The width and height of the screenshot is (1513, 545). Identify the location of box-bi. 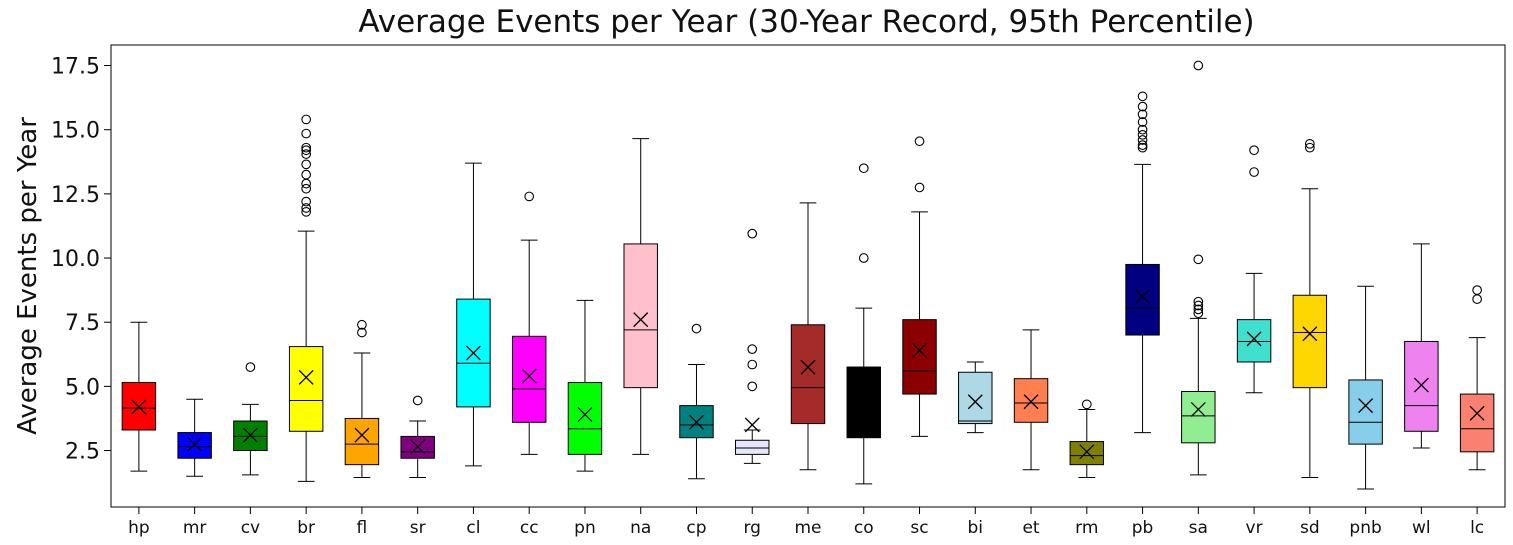
(975, 397).